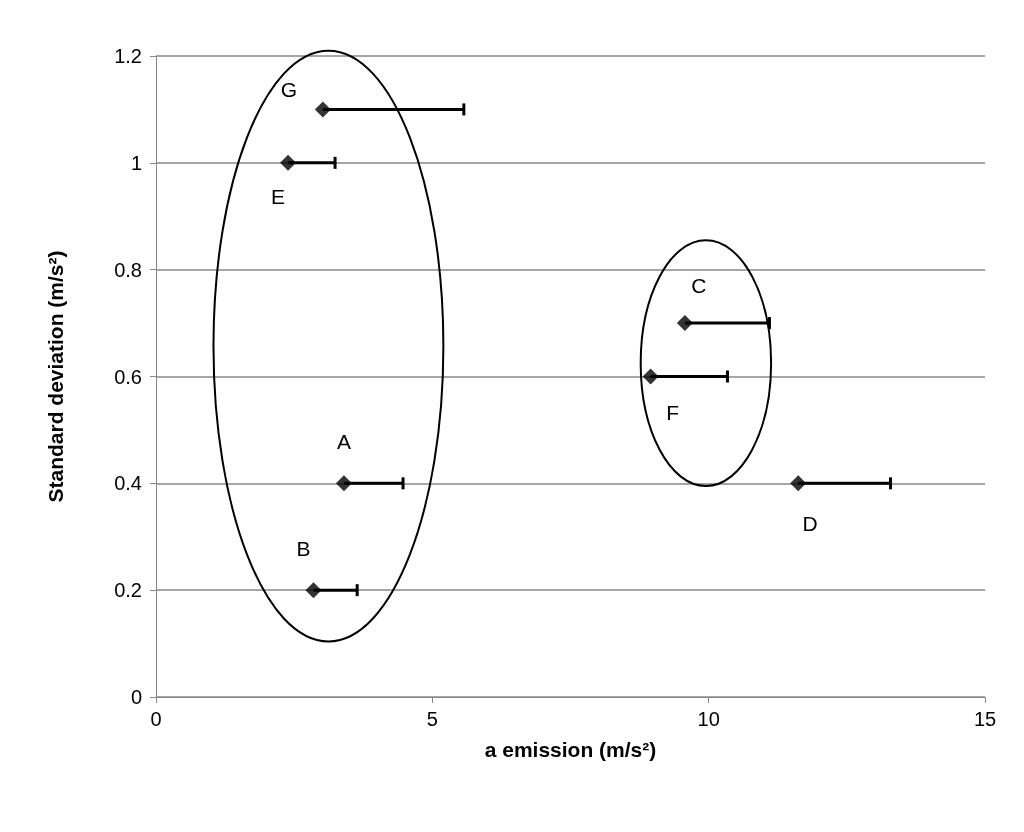 The height and width of the screenshot is (832, 1024). Describe the element at coordinates (432, 719) in the screenshot. I see `x-tick-label: 5` at that location.